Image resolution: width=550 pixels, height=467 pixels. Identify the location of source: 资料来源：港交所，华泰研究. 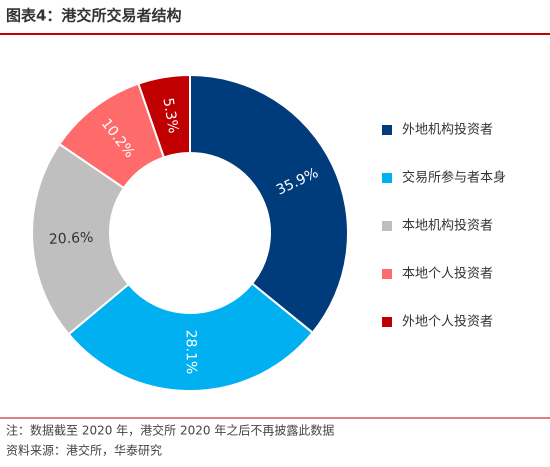
(84, 450).